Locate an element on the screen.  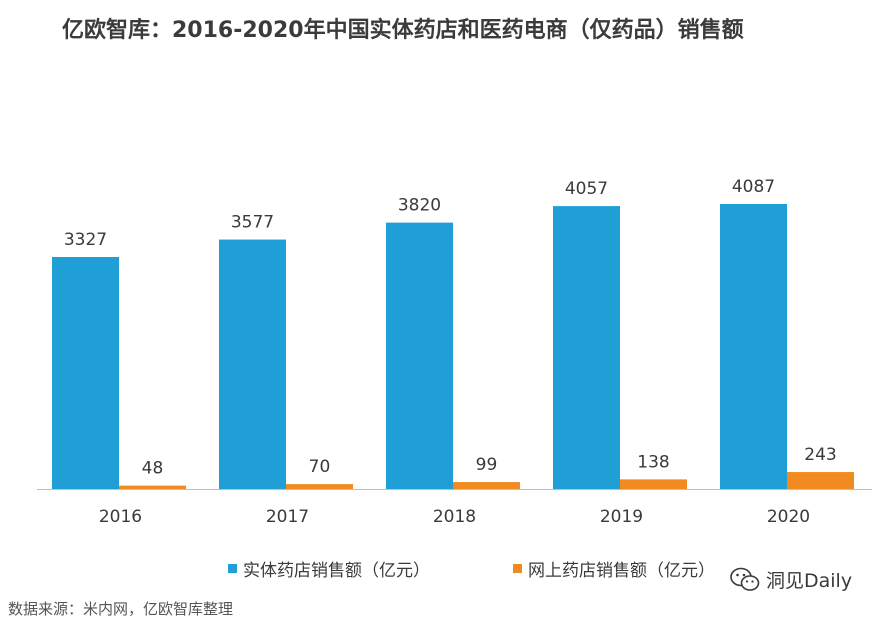
data-label-online-2019: 138 is located at coordinates (653, 462).